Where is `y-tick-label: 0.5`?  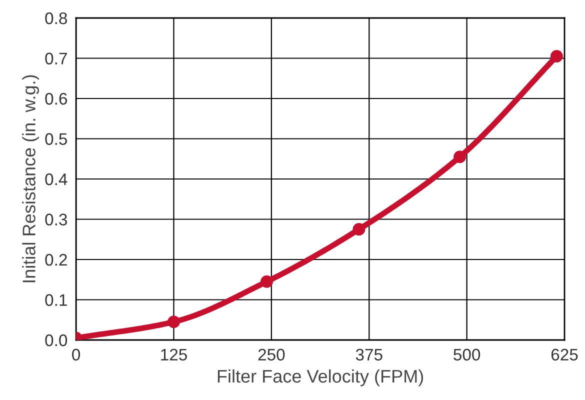 y-tick-label: 0.5 is located at coordinates (56, 139).